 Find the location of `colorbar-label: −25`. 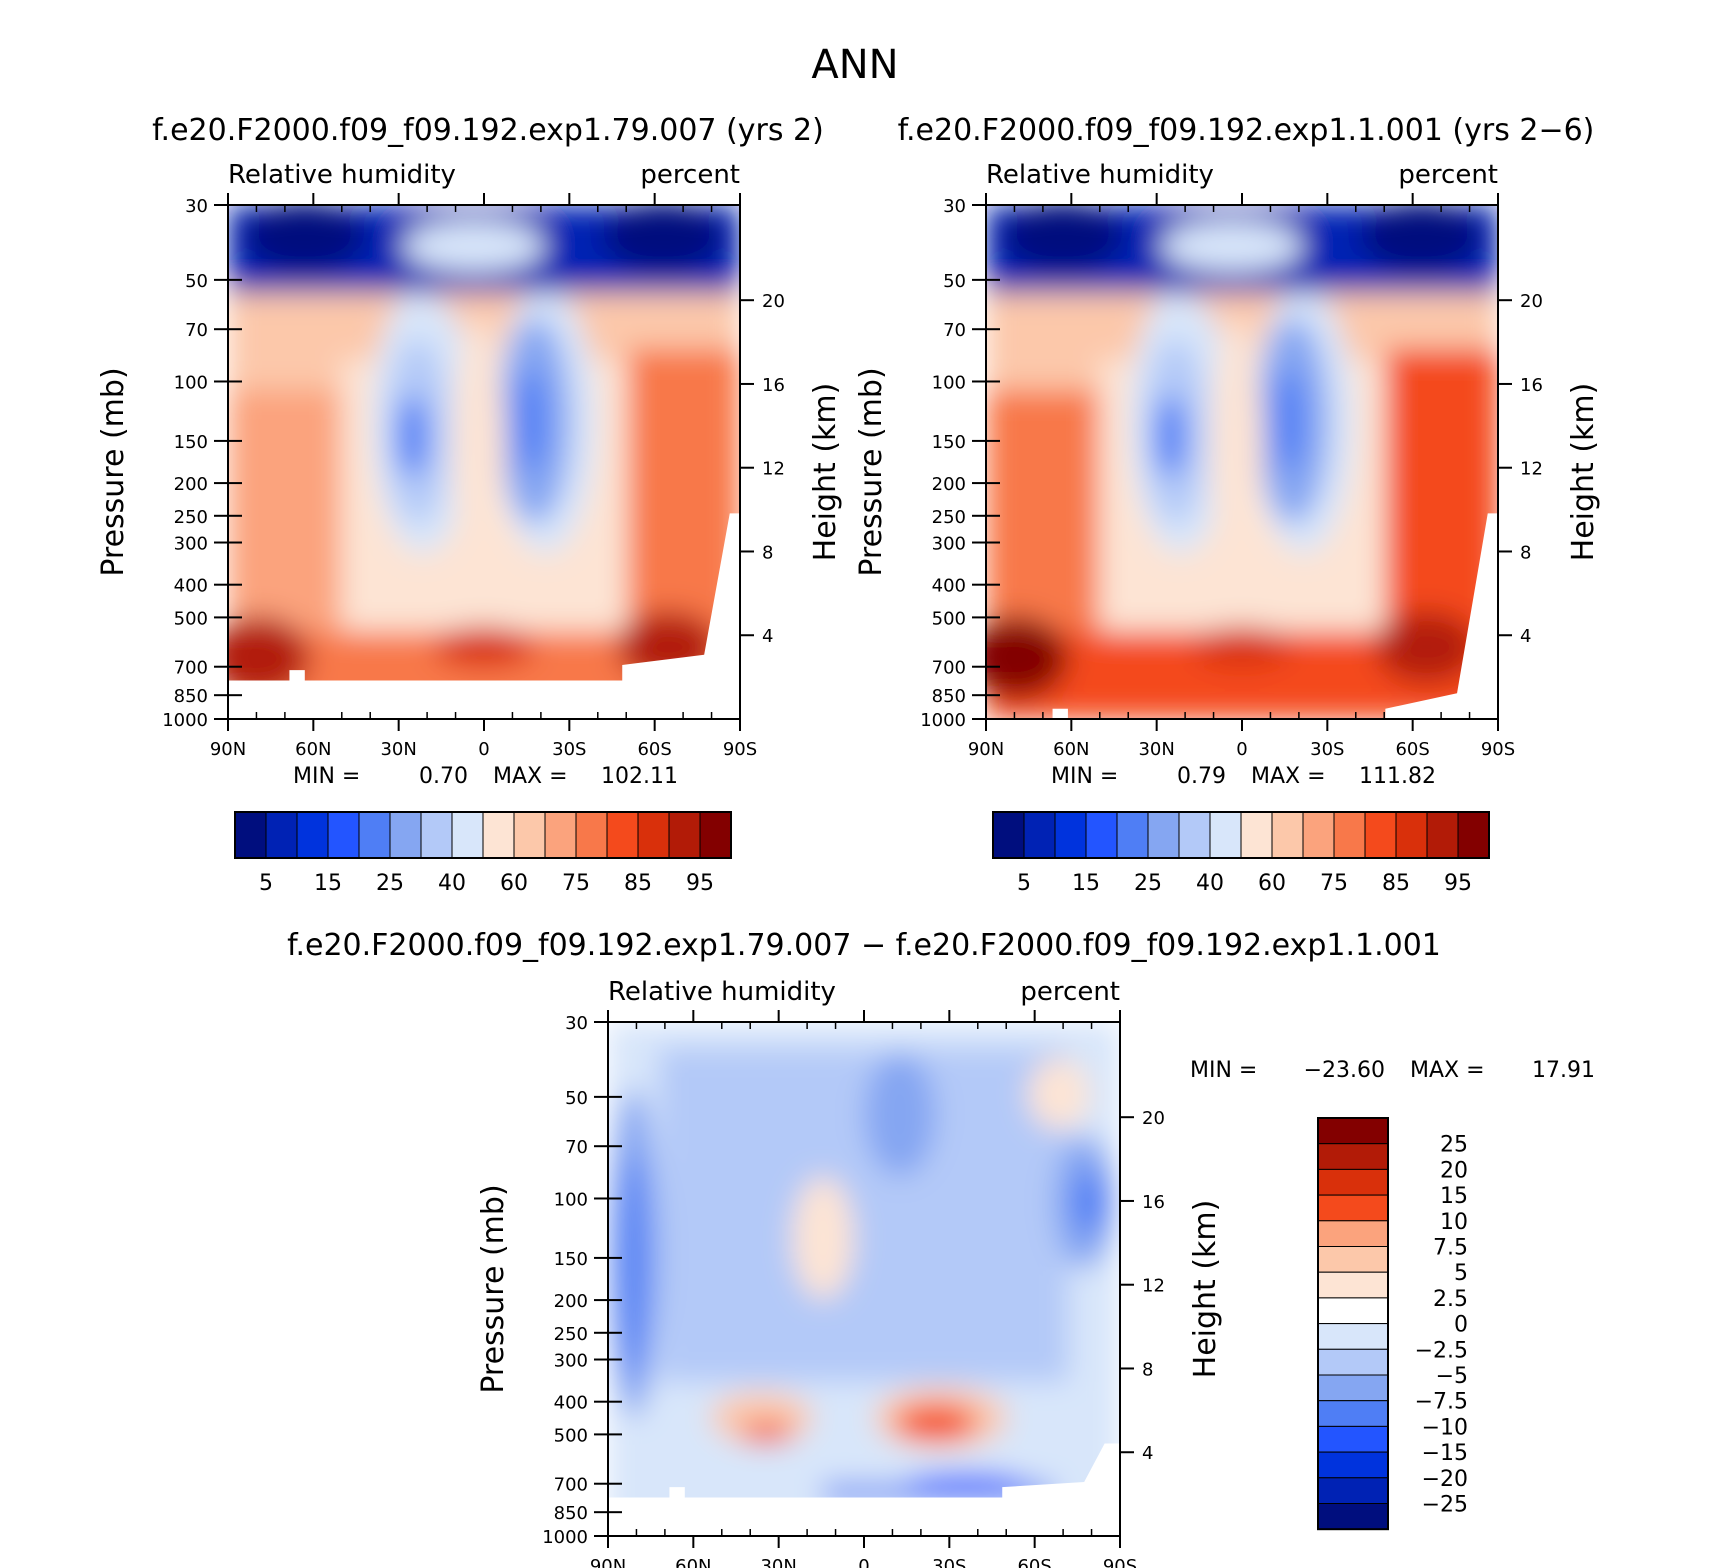

colorbar-label: −25 is located at coordinates (1445, 1505).